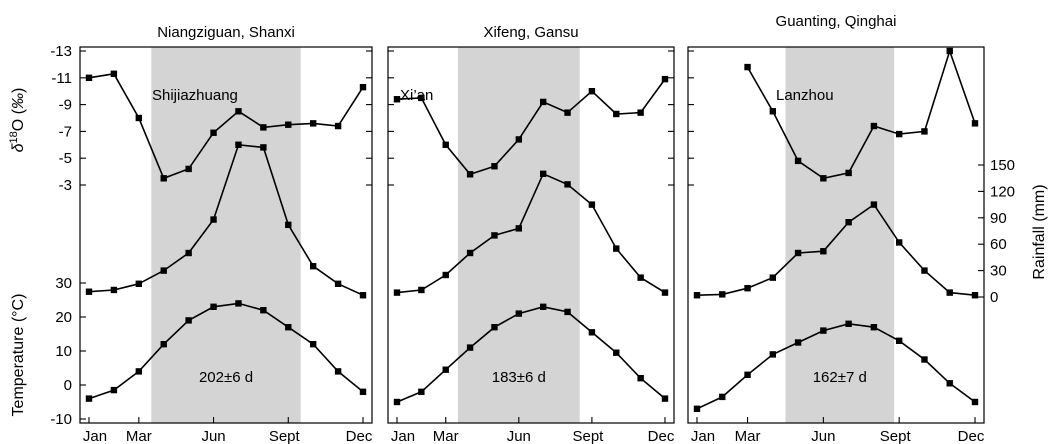 This screenshot has width=1052, height=444. Describe the element at coordinates (65, 105) in the screenshot. I see `d18o-tick-label: -9` at that location.